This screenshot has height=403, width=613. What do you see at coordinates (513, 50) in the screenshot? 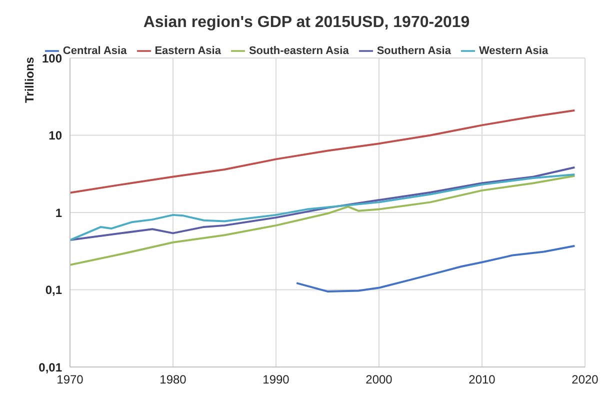
I see `legend-label: Western Asia` at bounding box center [513, 50].